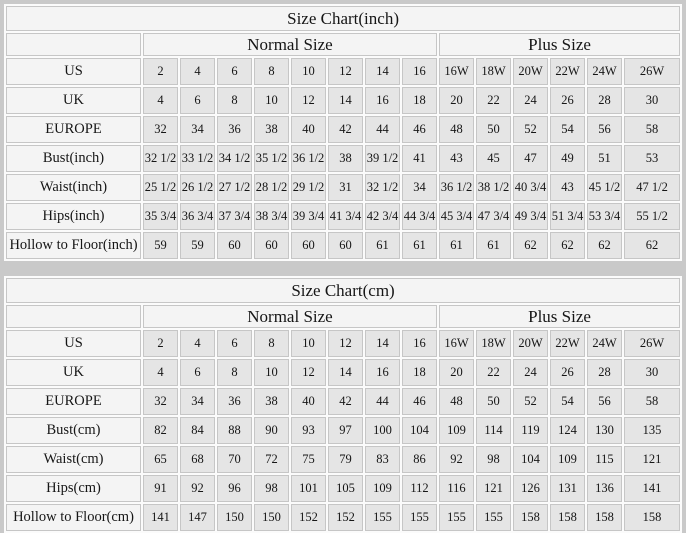  I want to click on size-cell: 45 1/2, so click(604, 187).